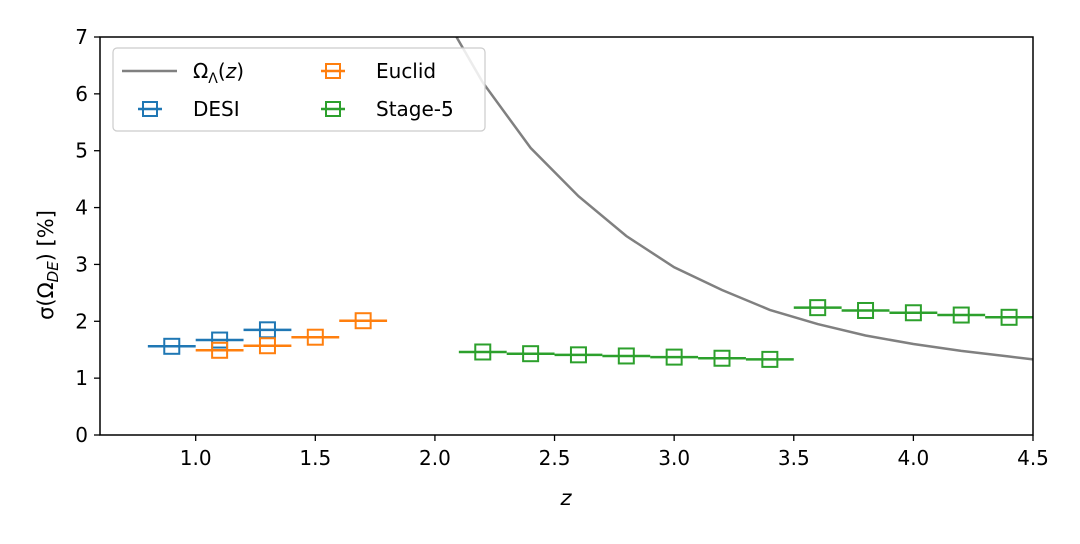  Describe the element at coordinates (406, 71) in the screenshot. I see `legend-label: Euclid` at that location.